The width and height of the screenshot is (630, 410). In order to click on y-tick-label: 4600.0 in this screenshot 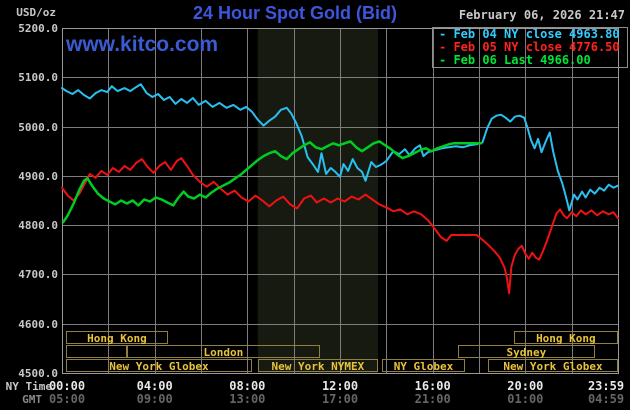, I will do `click(38, 324)`.